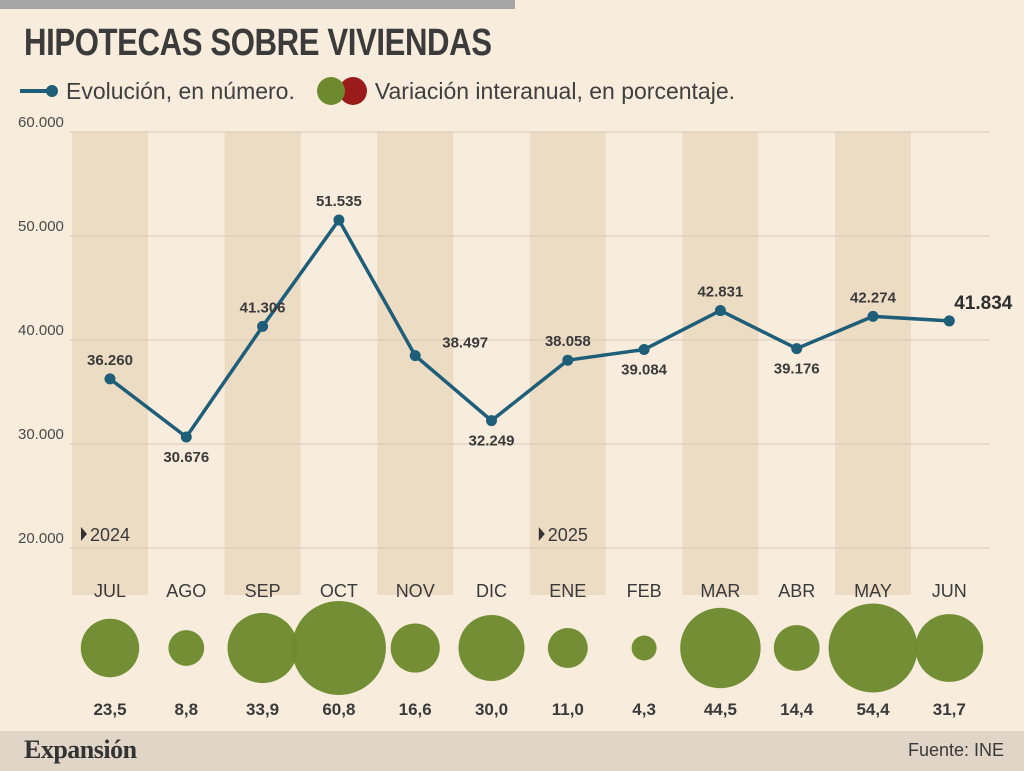 The width and height of the screenshot is (1024, 771). Describe the element at coordinates (41, 226) in the screenshot. I see `y-tick-label: 50.000` at that location.